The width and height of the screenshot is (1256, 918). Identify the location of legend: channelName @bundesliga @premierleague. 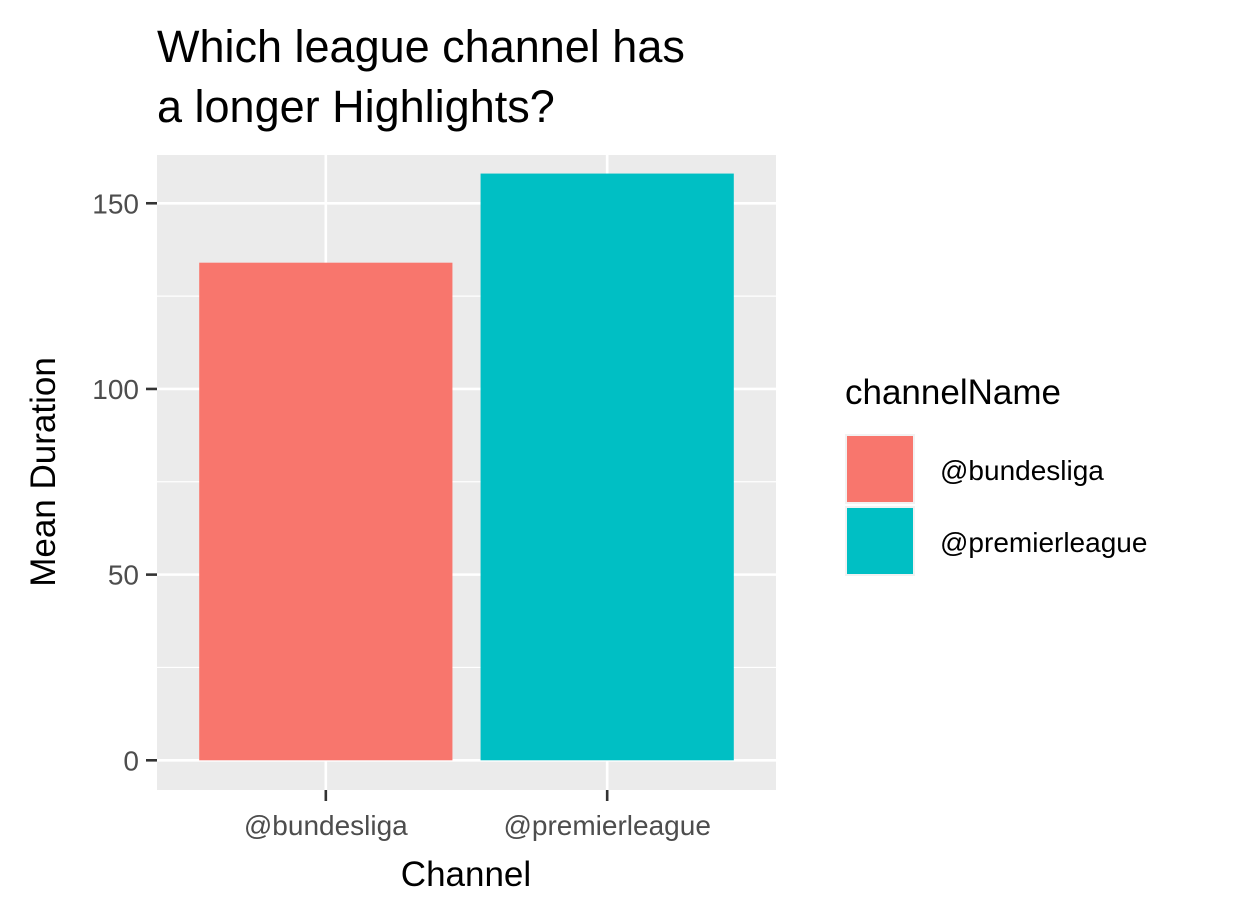
(996, 474).